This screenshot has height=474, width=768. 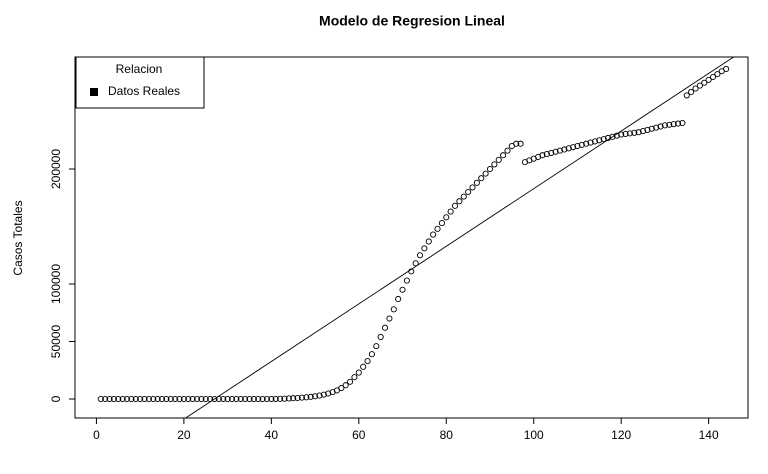 I want to click on y-tick-label: 0, so click(x=56, y=398).